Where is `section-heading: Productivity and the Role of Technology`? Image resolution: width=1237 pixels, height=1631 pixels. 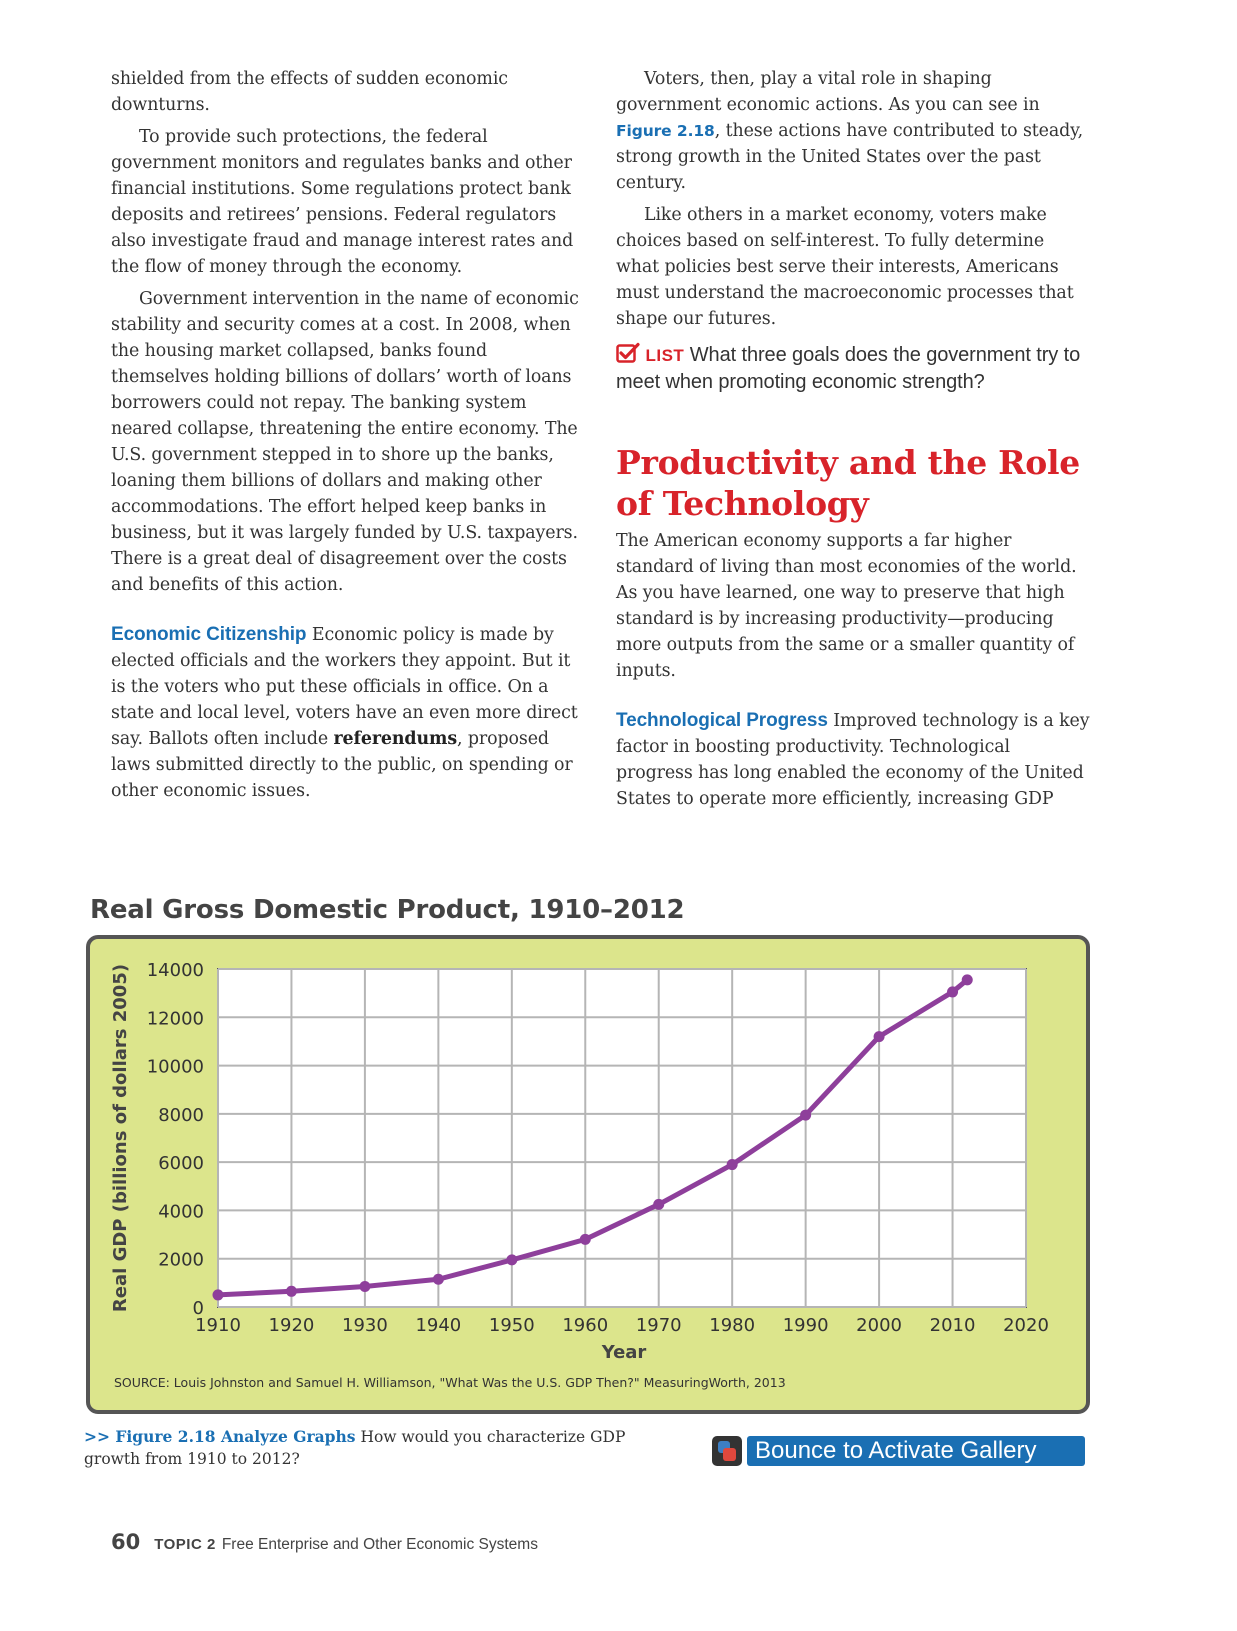
section-heading: Productivity and the Role of Technology is located at coordinates (848, 483).